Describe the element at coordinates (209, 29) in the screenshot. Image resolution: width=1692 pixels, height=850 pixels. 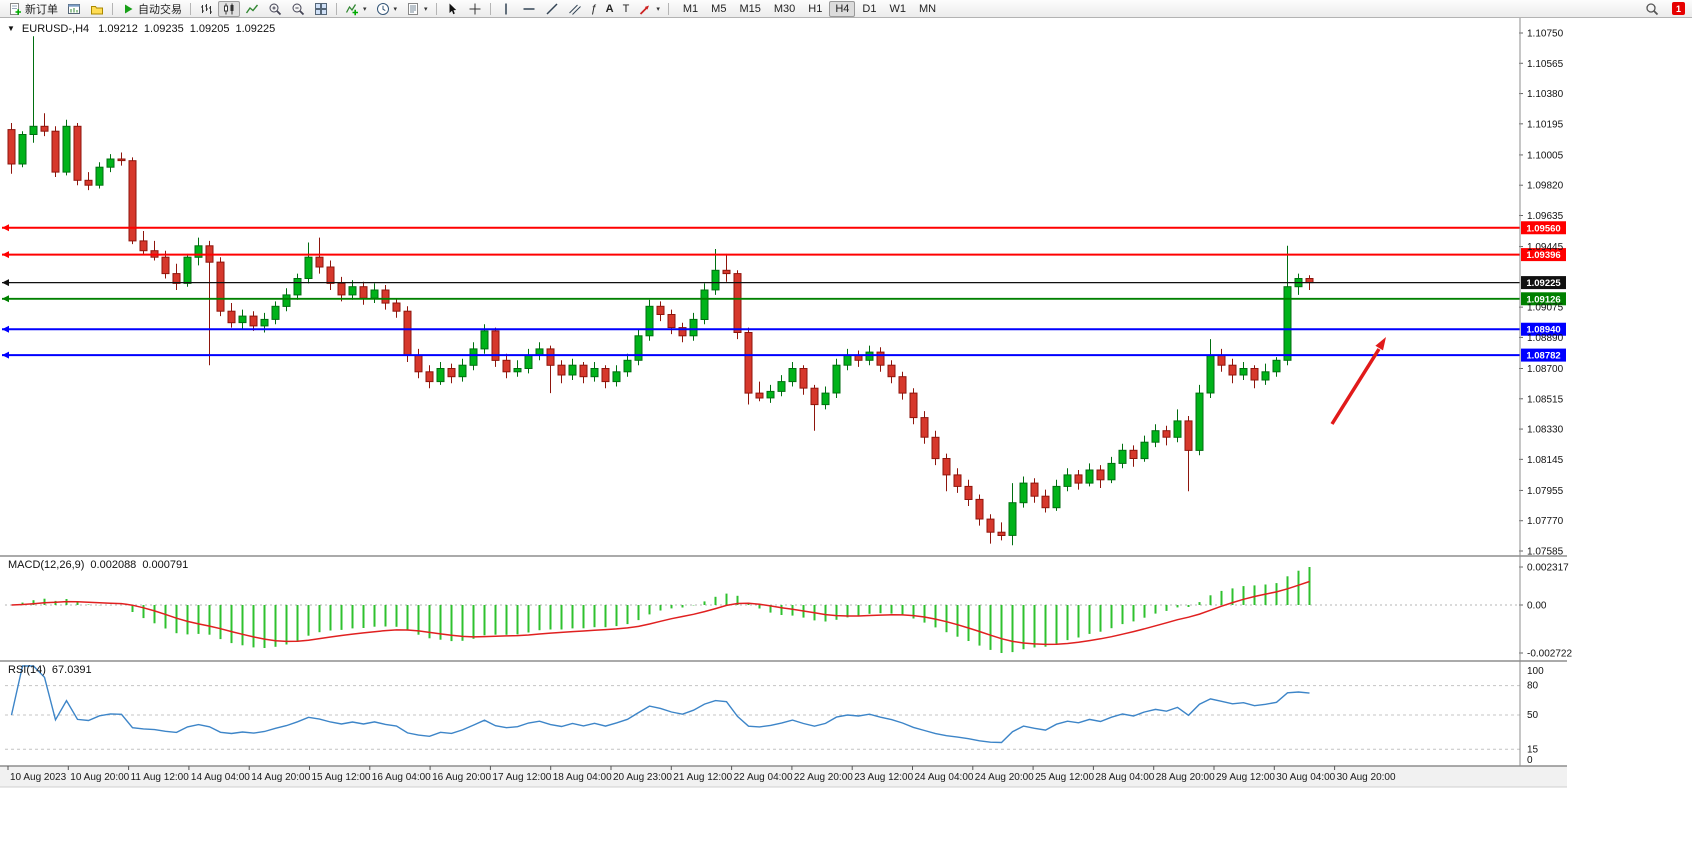
I see `ohlc-low: 1.09205` at that location.